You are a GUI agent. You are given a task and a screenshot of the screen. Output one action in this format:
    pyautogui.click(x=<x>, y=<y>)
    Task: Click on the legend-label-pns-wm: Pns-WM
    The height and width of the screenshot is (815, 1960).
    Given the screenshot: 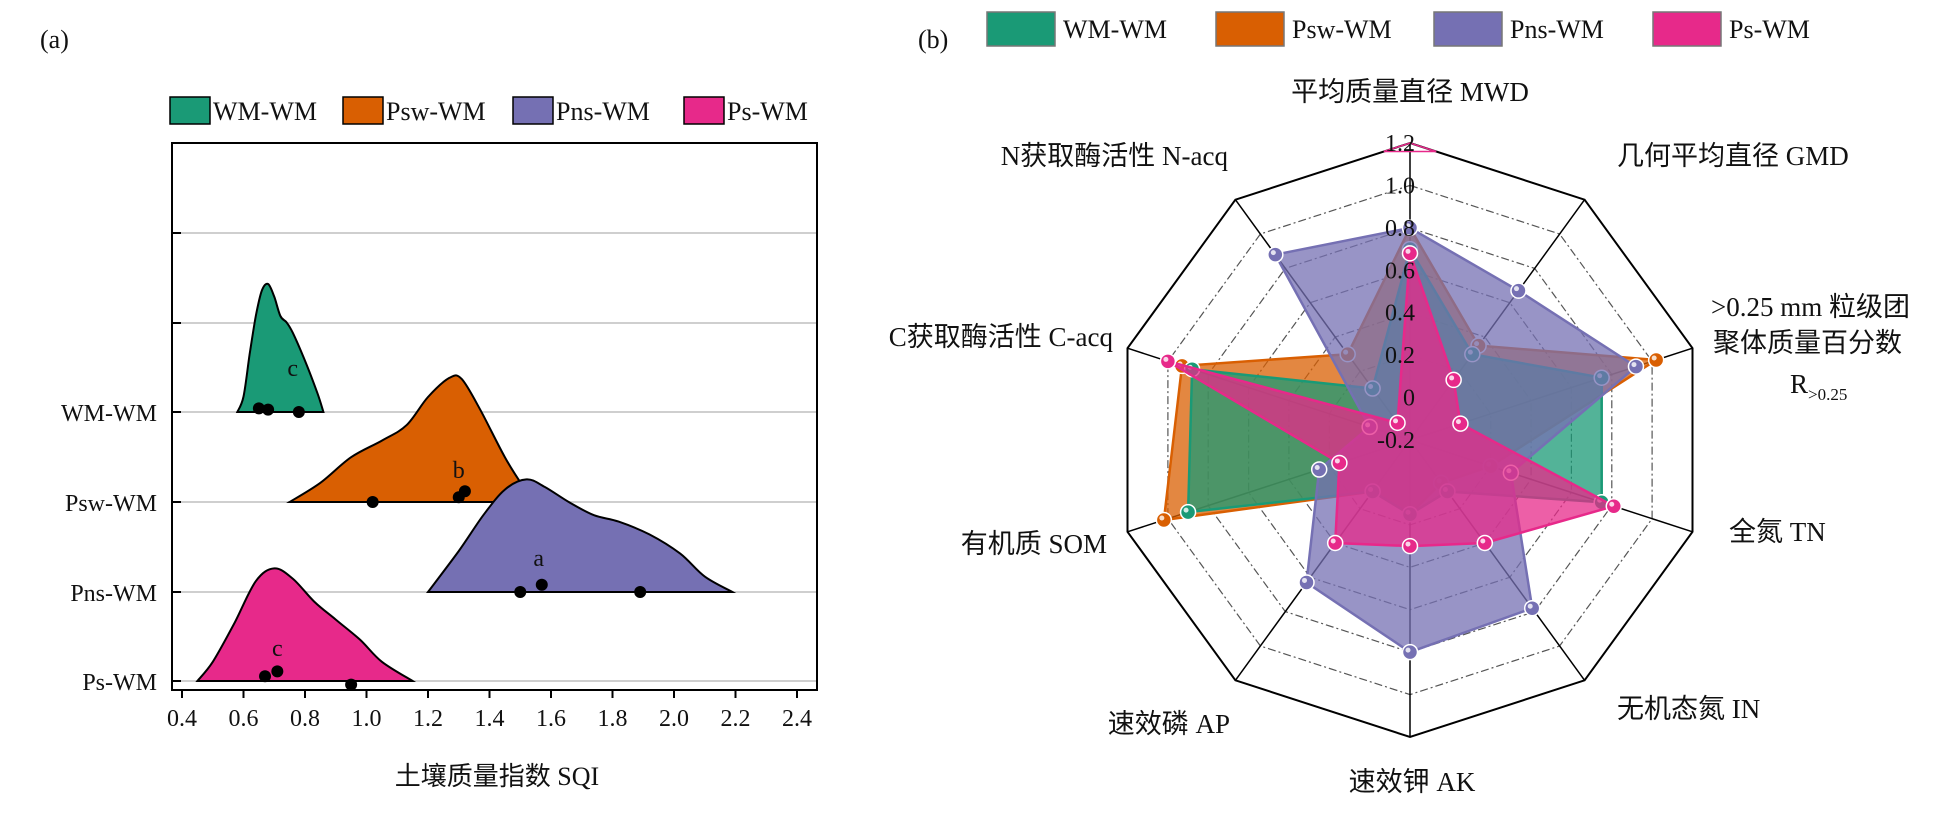 What is the action you would take?
    pyautogui.click(x=1557, y=29)
    